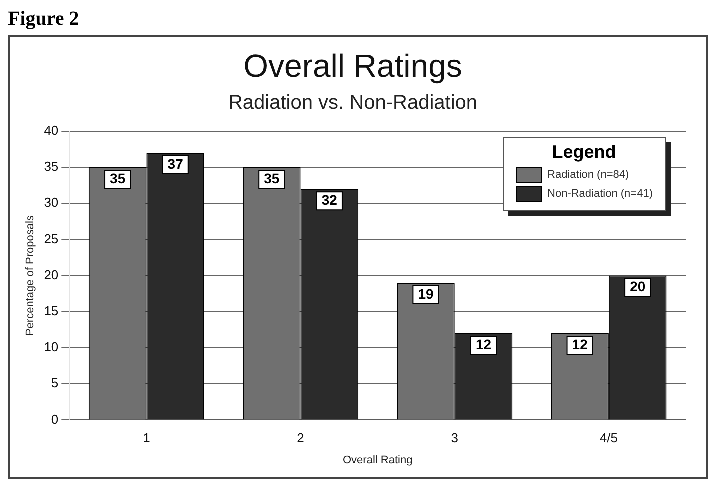 Image resolution: width=718 pixels, height=498 pixels. What do you see at coordinates (353, 66) in the screenshot?
I see `chart-title: Overall Ratings` at bounding box center [353, 66].